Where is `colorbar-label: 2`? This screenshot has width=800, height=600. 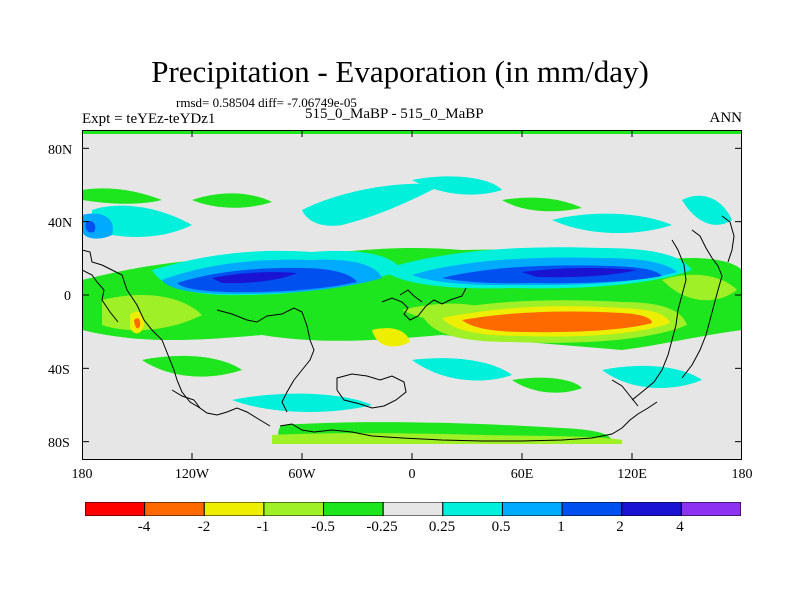
colorbar-label: 2 is located at coordinates (620, 527).